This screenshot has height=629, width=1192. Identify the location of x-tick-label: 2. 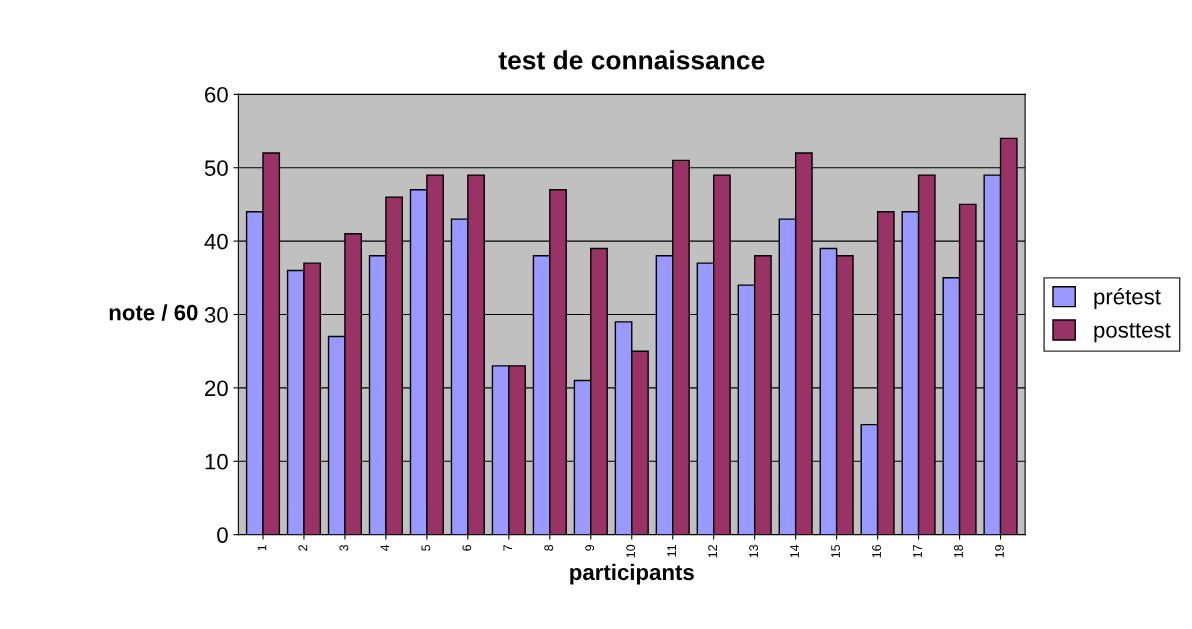
(303, 548).